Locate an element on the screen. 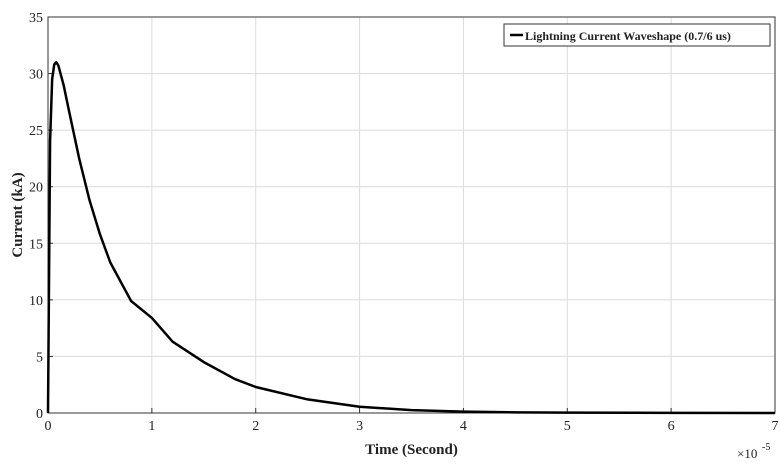 This screenshot has width=780, height=464. y-tick-label: 30 is located at coordinates (36, 75).